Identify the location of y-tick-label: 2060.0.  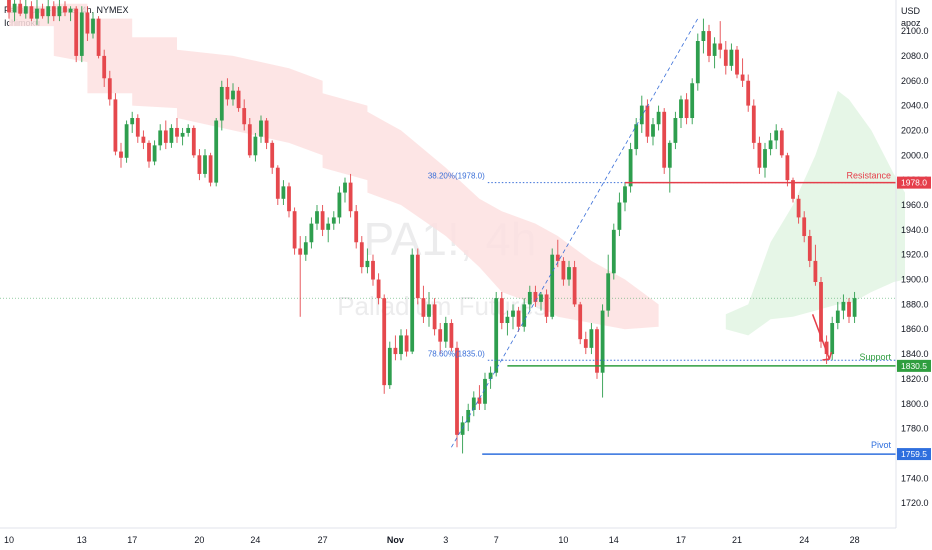
(915, 81).